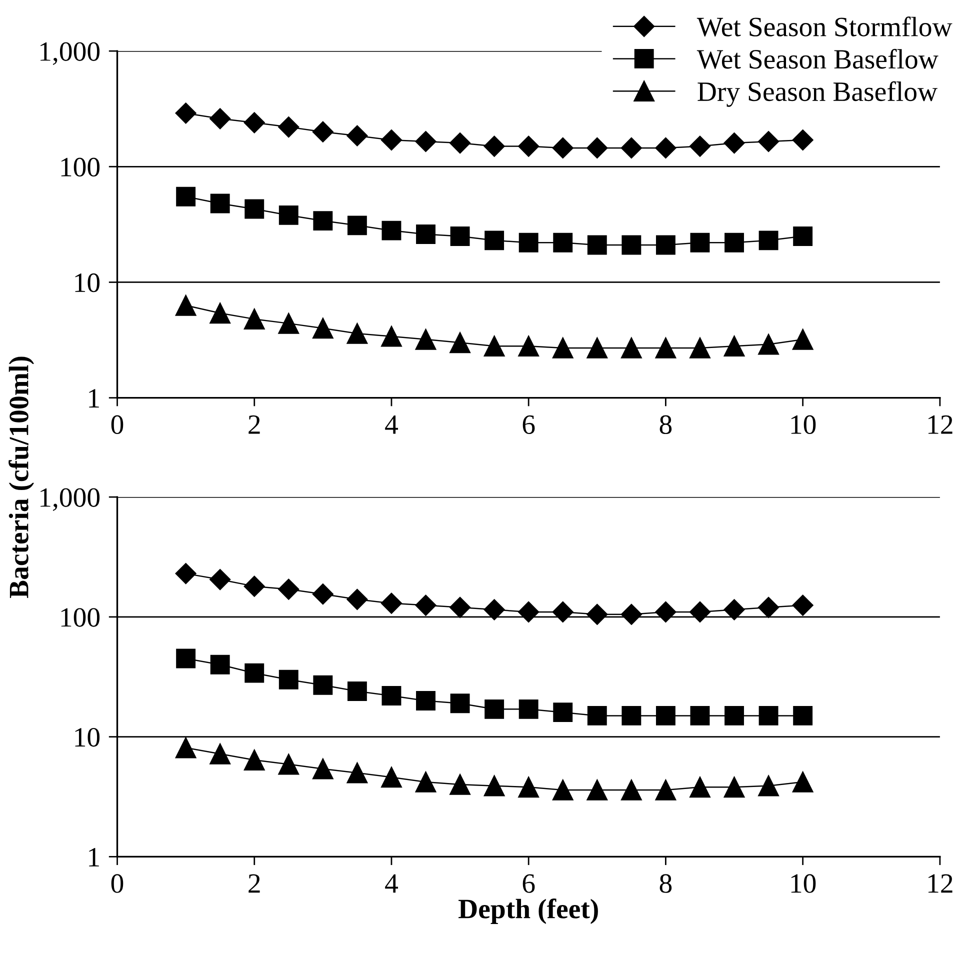 The image size is (969, 954). I want to click on x-tick-label: 0, so click(117, 424).